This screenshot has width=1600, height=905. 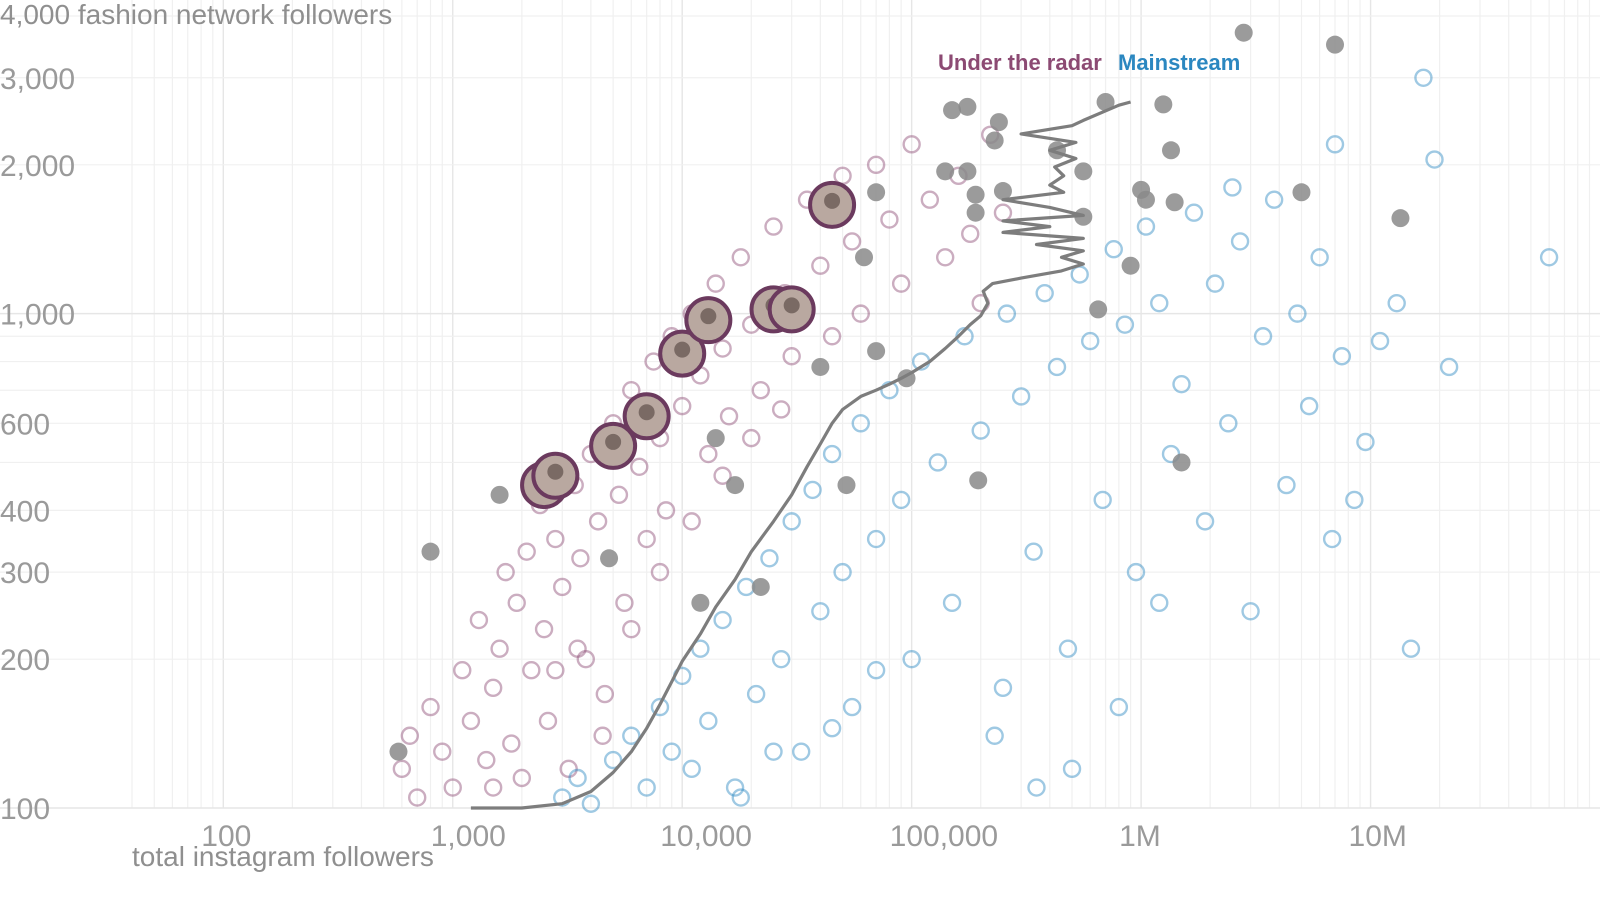 I want to click on legend: Under the radar Mainstream, so click(x=1089, y=62).